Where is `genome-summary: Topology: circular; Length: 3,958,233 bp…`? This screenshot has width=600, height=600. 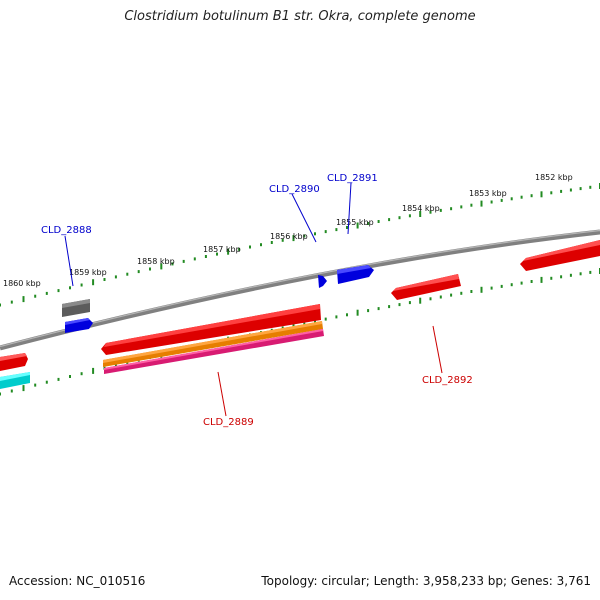
genome-summary: Topology: circular; Length: 3,958,233 bp… is located at coordinates (426, 581).